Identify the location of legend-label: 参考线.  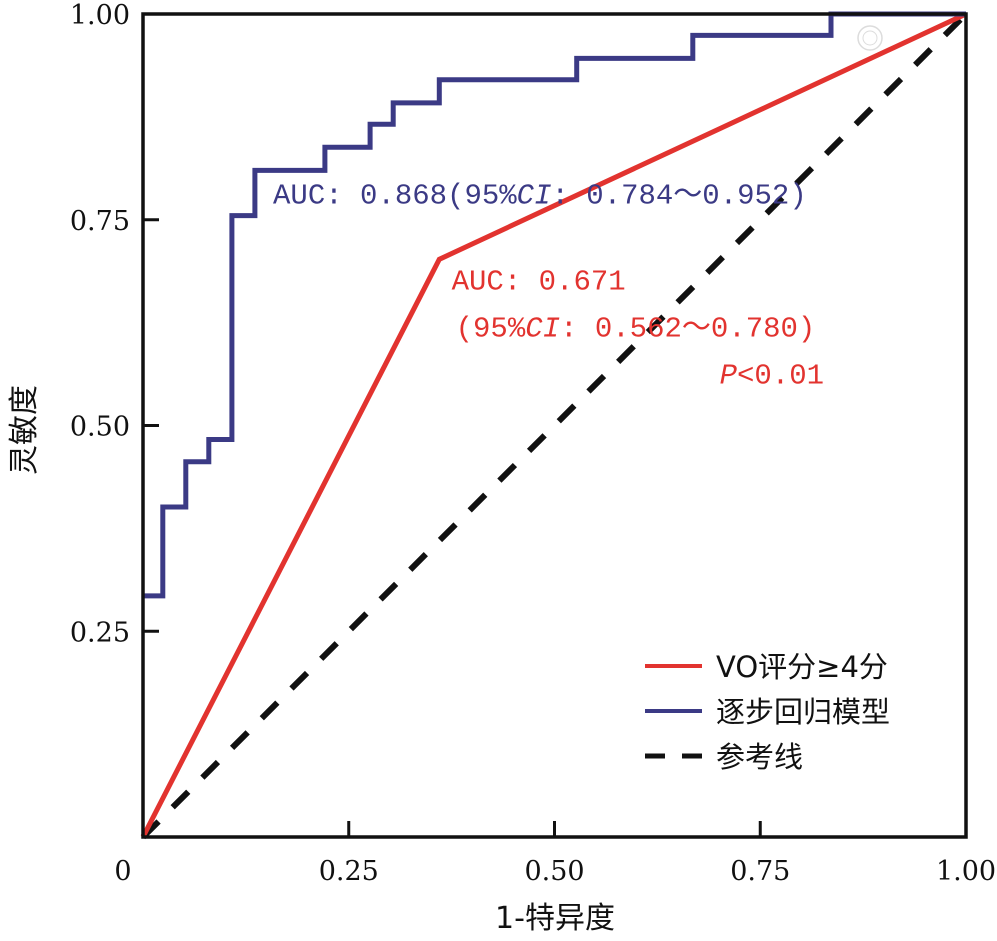
(759, 757).